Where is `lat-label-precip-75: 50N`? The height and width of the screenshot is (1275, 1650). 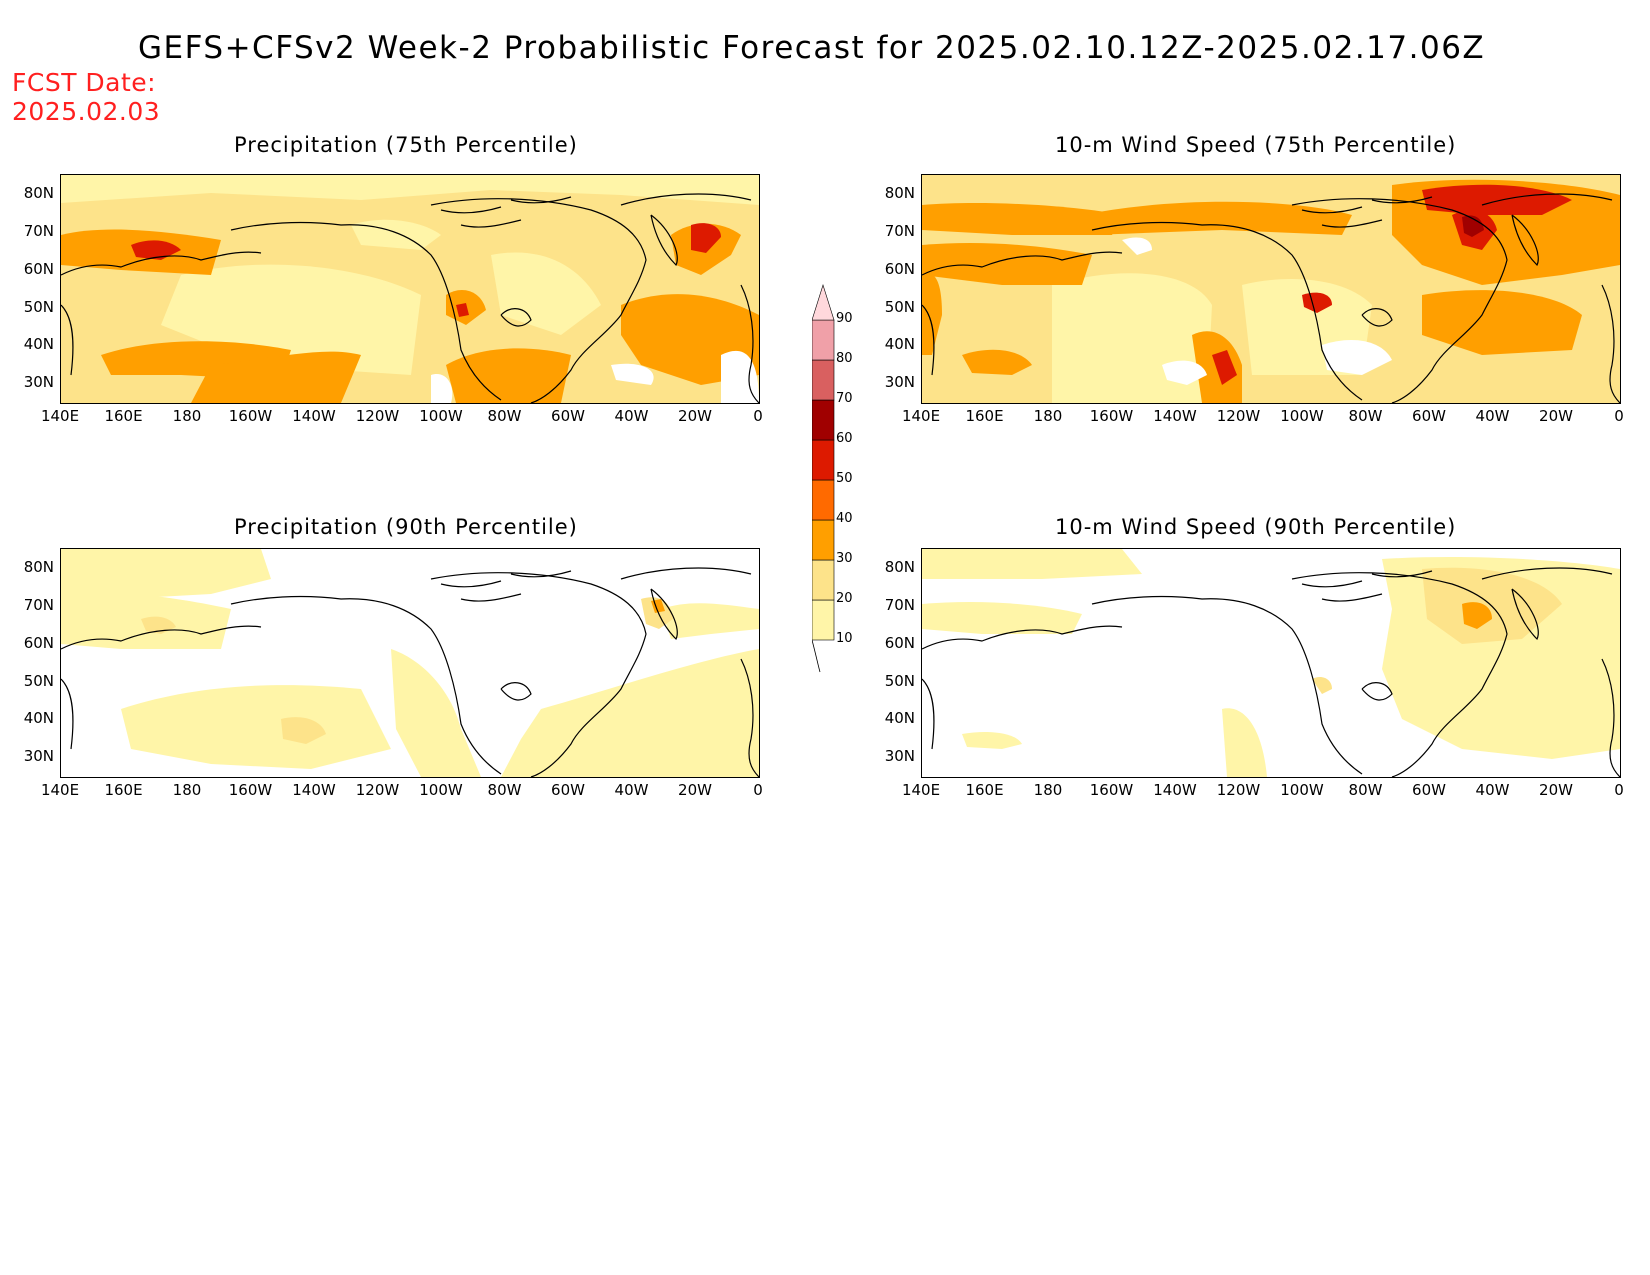 lat-label-precip-75: 50N is located at coordinates (38, 307).